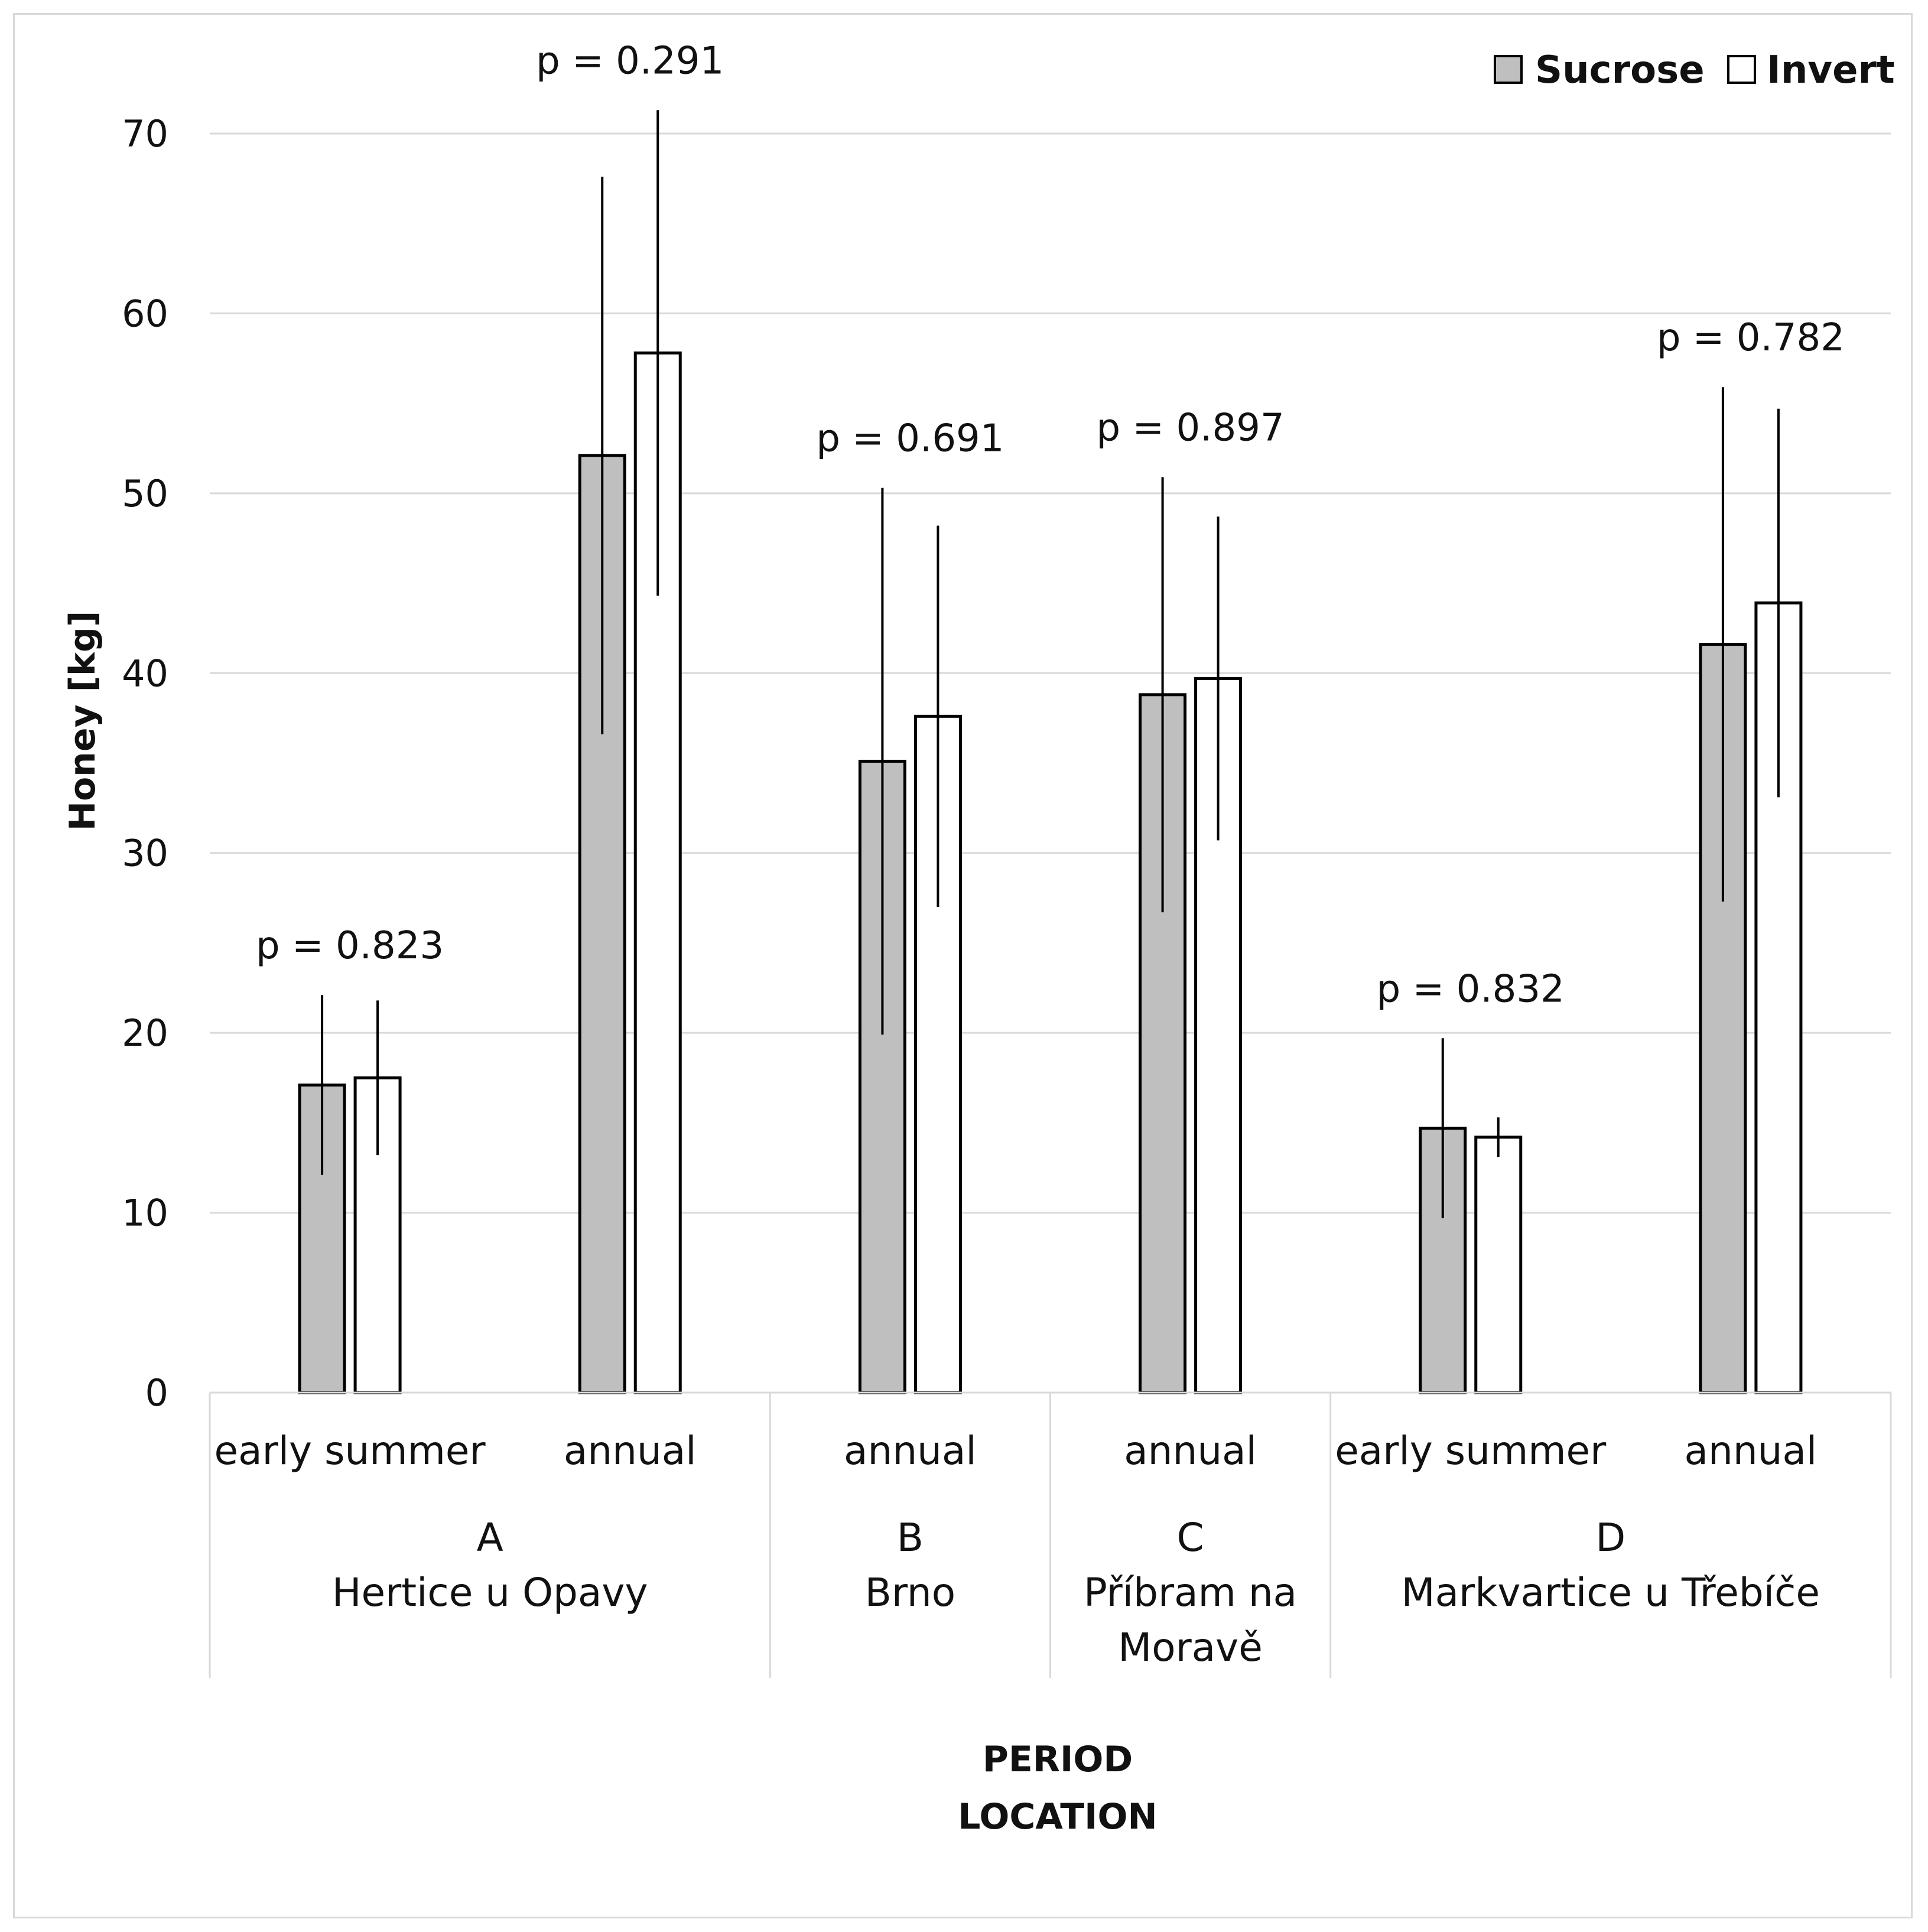  I want to click on location-name: Brno, so click(910, 1592).